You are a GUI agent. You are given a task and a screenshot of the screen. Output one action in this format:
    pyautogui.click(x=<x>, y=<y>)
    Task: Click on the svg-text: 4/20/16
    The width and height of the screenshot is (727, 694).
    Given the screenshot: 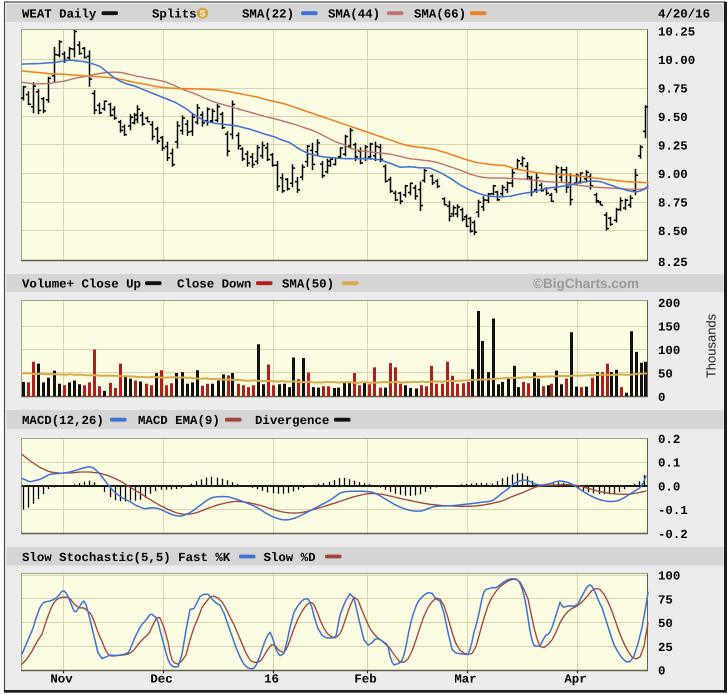 What is the action you would take?
    pyautogui.click(x=684, y=15)
    